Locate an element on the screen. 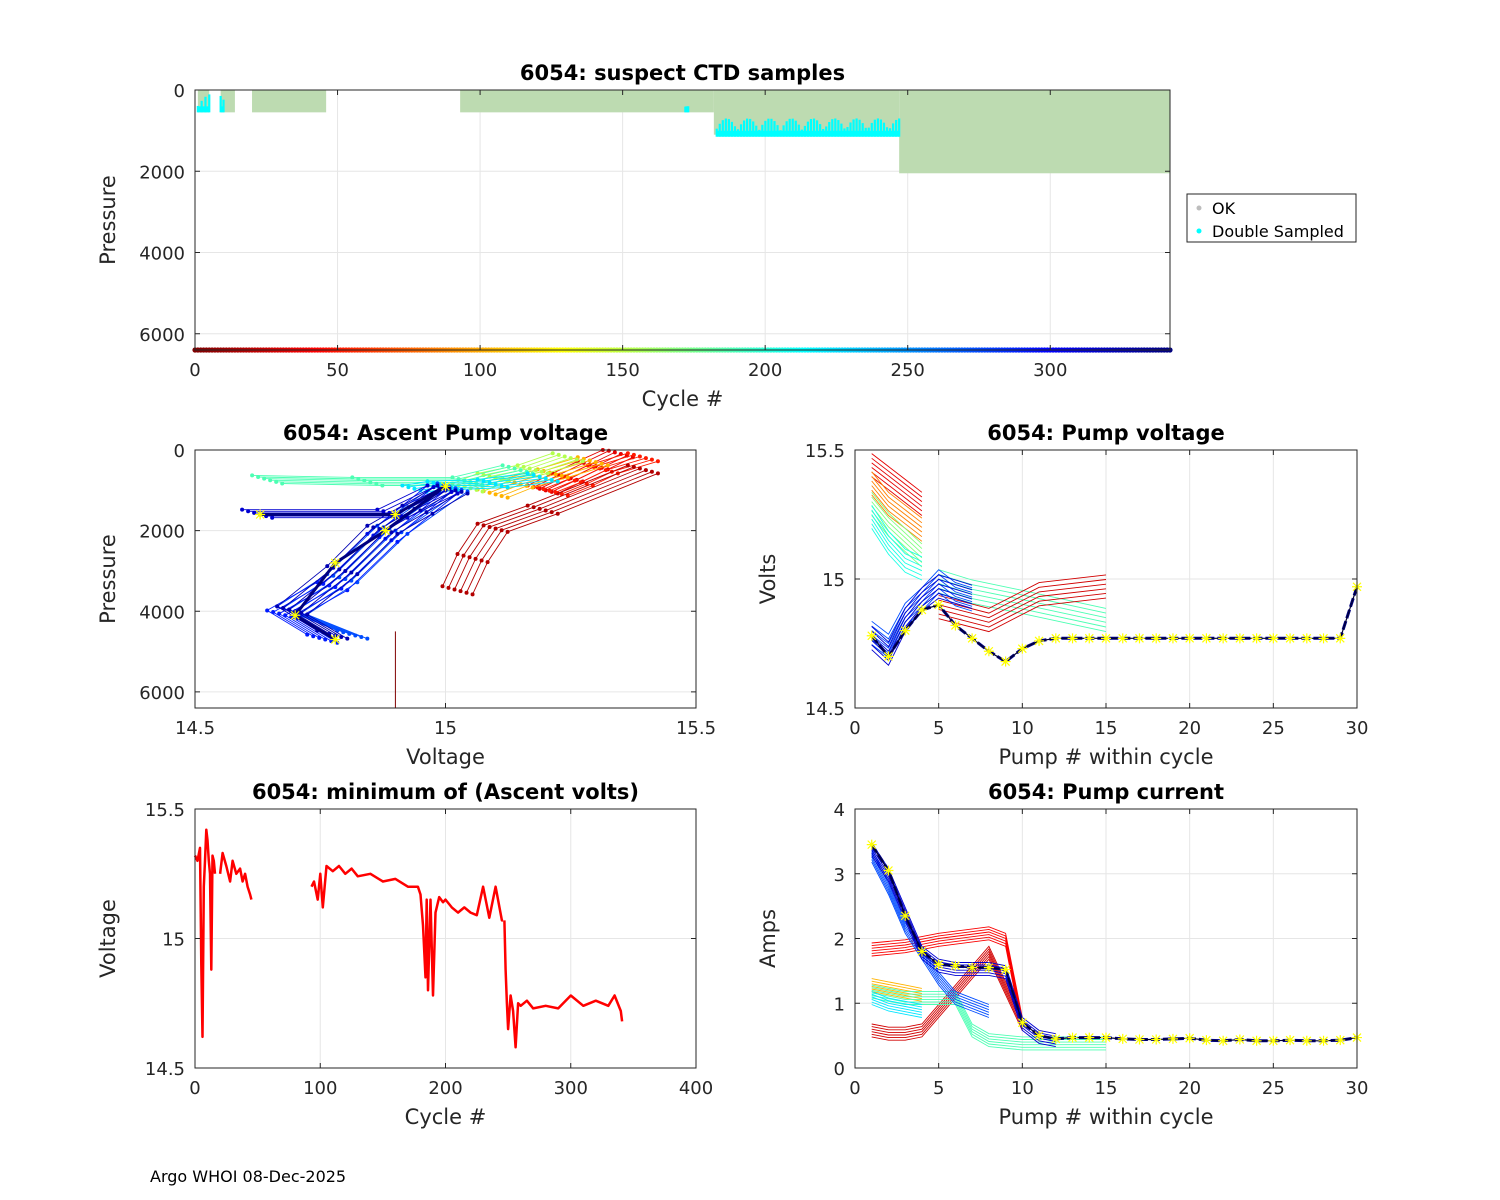 The image size is (1500, 1200). x-tick-label: 14.5 is located at coordinates (195, 728).